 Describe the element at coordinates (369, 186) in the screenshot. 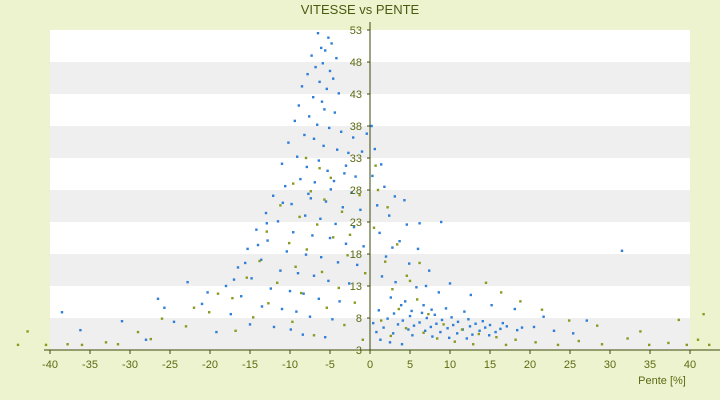

I see `y-axis` at that location.